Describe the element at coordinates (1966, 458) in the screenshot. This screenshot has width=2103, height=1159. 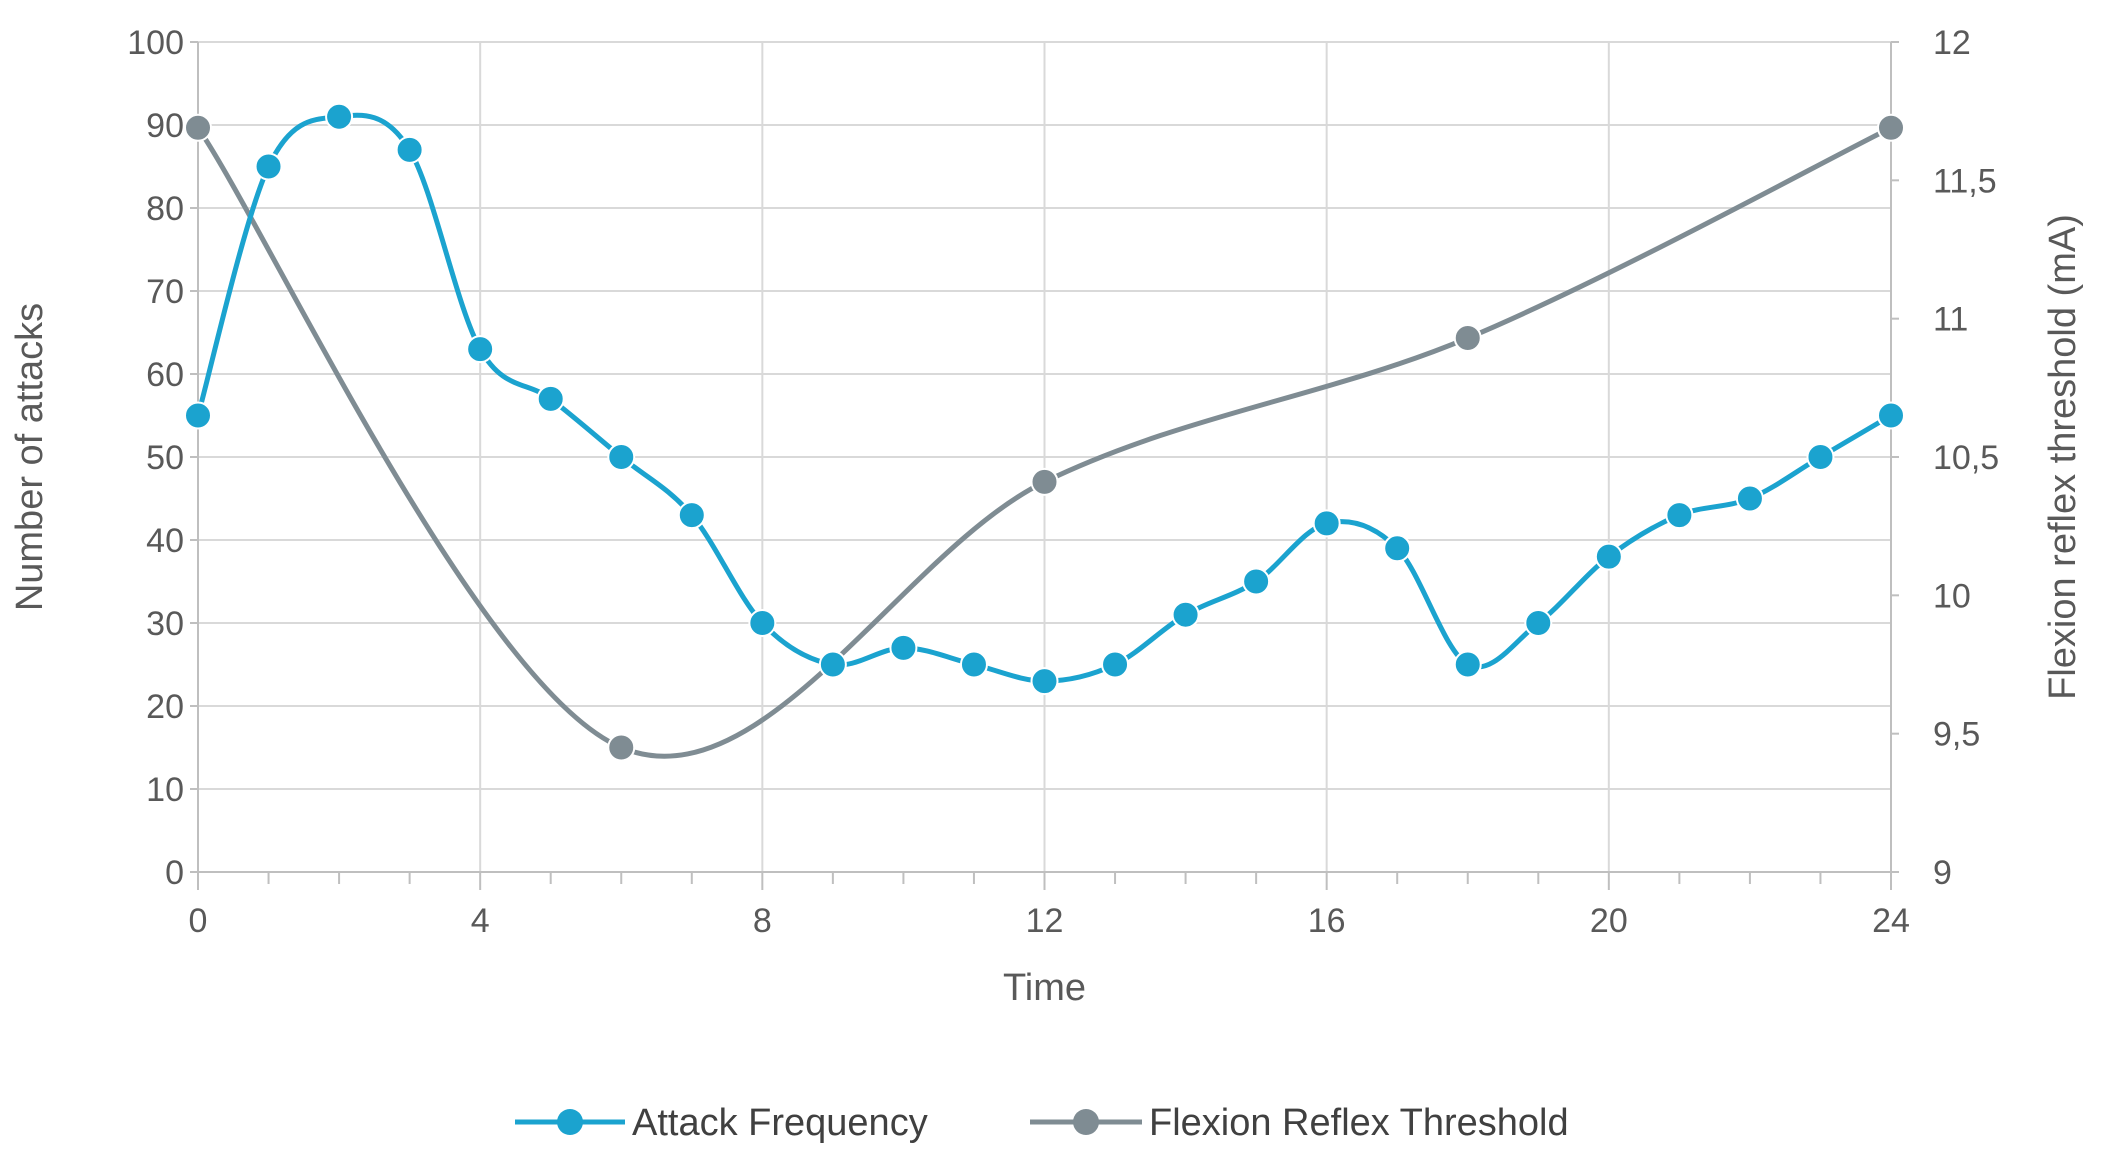
I see `y-tick-label-right: 10,5` at that location.